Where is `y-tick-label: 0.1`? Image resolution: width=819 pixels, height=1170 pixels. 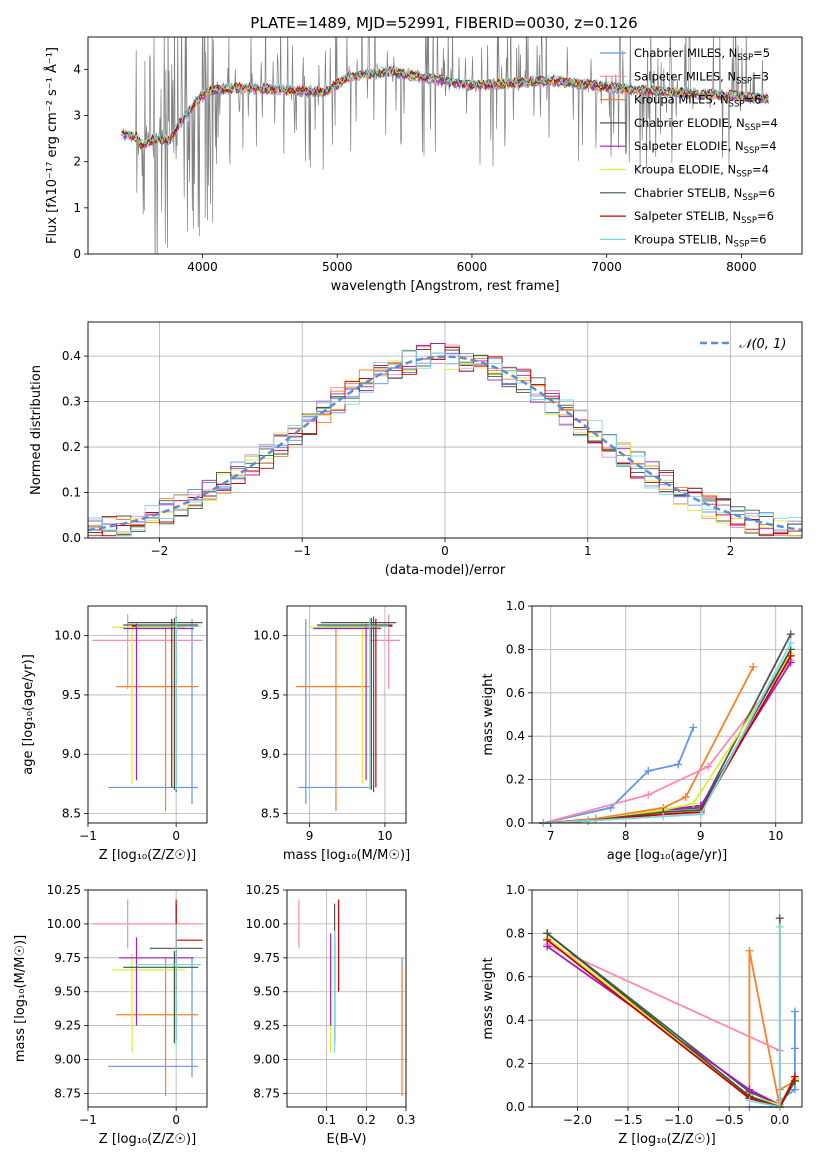
y-tick-label: 0.1 is located at coordinates (71, 493).